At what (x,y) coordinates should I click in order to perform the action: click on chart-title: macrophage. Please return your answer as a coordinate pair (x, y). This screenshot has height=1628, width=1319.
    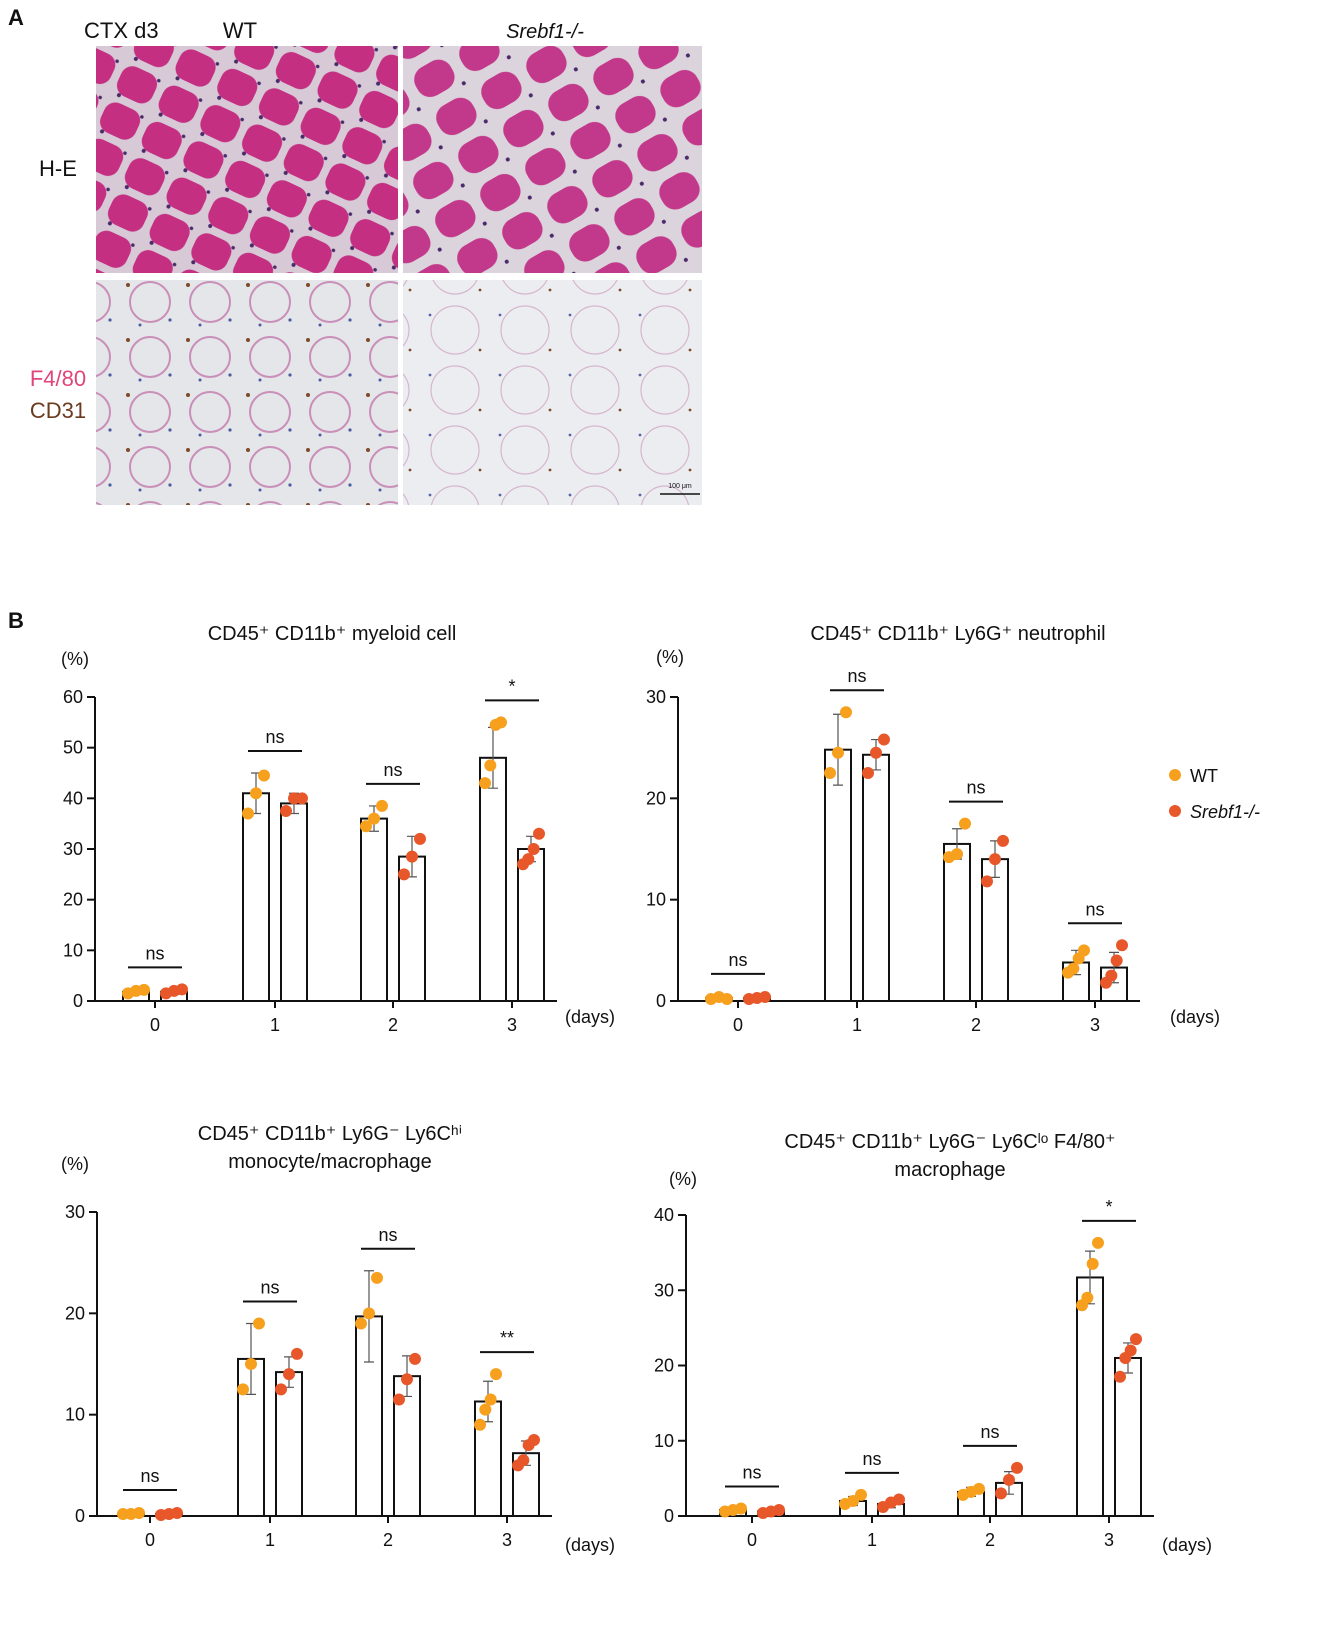
    Looking at the image, I should click on (949, 1170).